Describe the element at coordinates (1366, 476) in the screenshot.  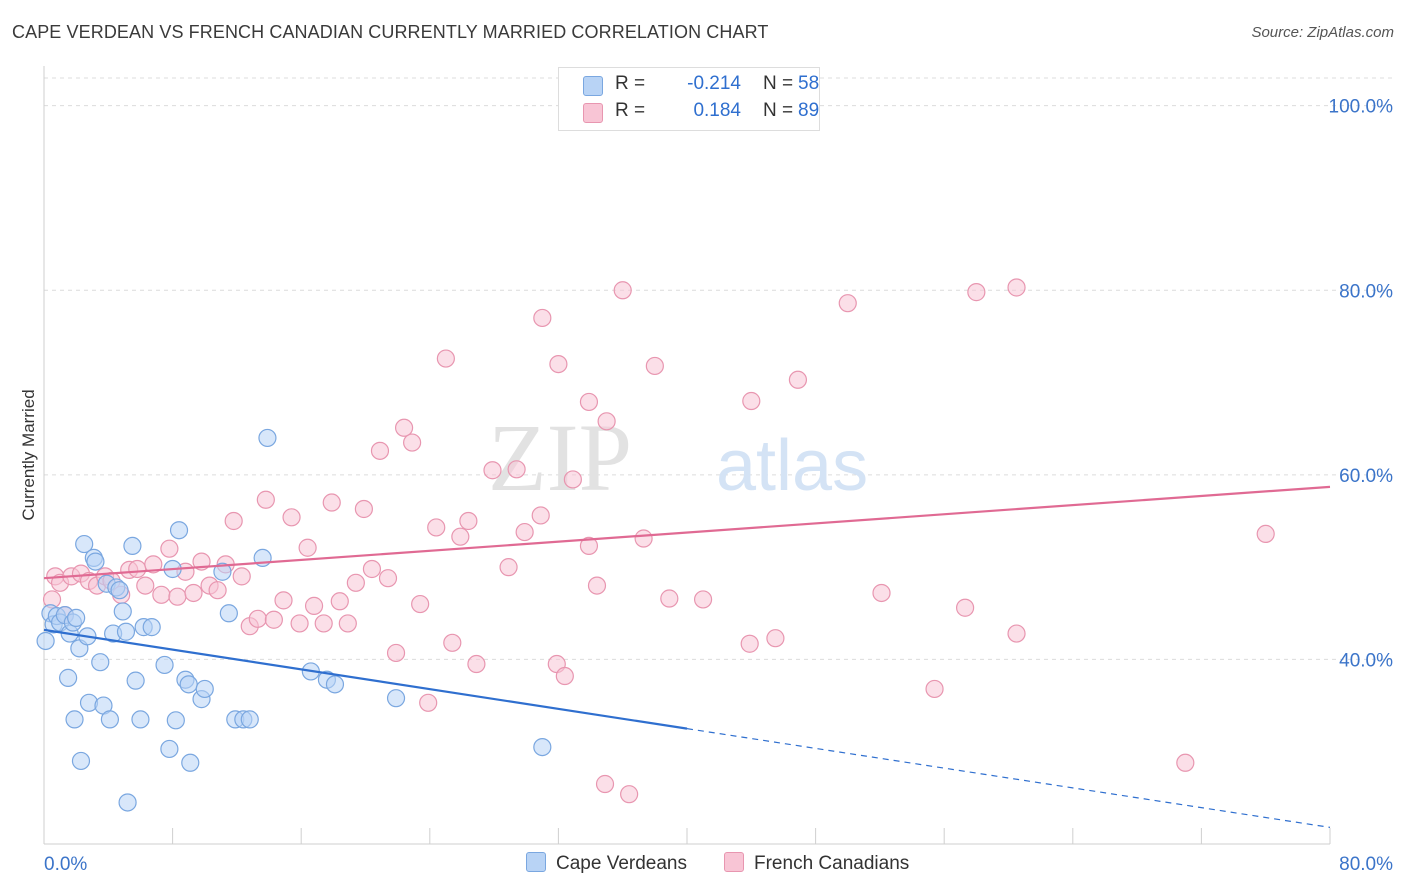
I see `y-tick-label: 60.0%` at that location.